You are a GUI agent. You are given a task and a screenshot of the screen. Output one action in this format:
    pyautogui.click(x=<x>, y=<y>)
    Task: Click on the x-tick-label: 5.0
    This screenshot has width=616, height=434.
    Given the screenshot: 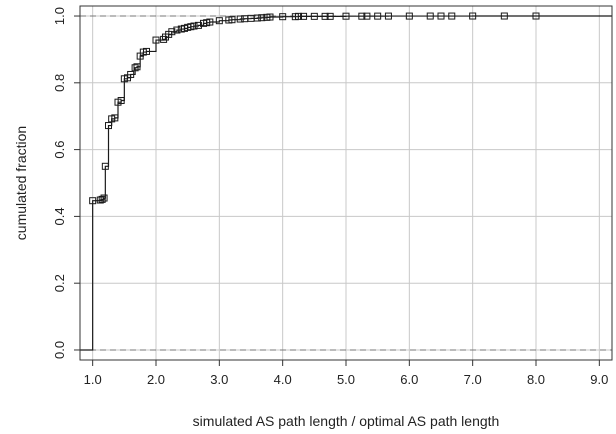 What is the action you would take?
    pyautogui.click(x=346, y=379)
    